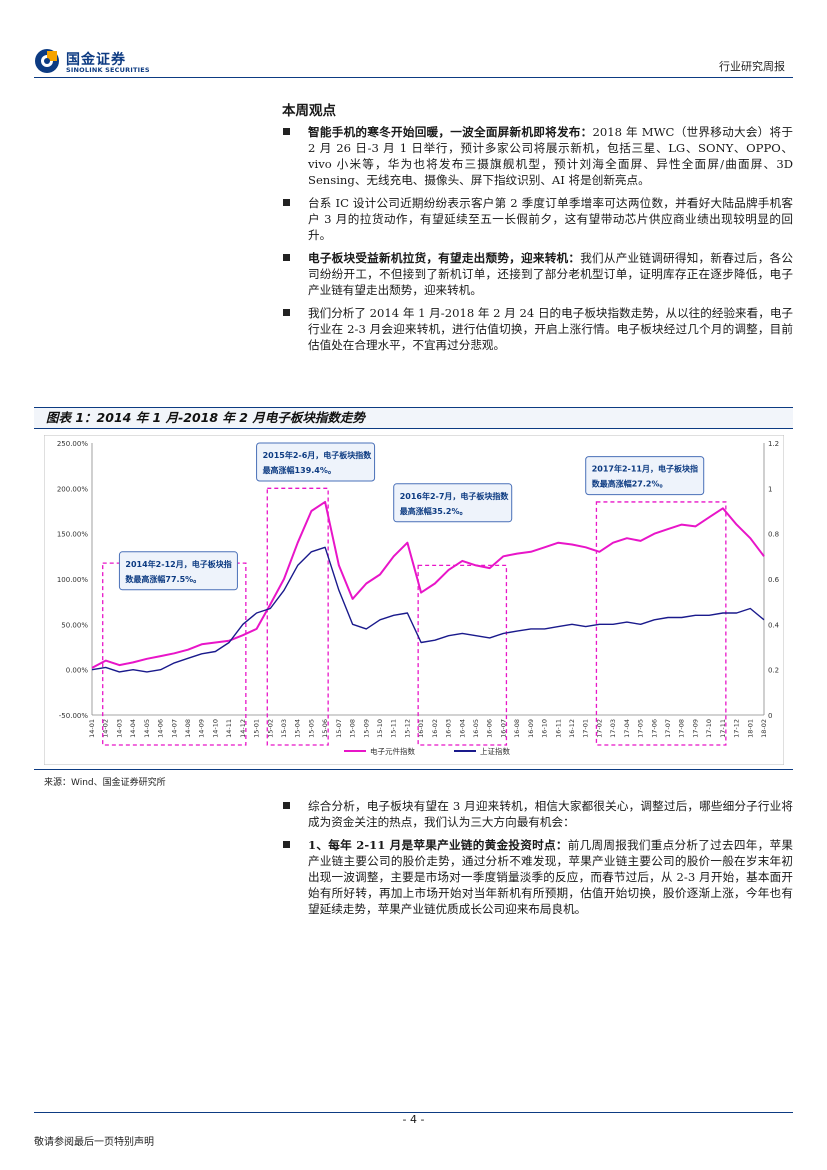 The height and width of the screenshot is (1170, 827). I want to click on legend-label: 电子元件指数, so click(392, 751).